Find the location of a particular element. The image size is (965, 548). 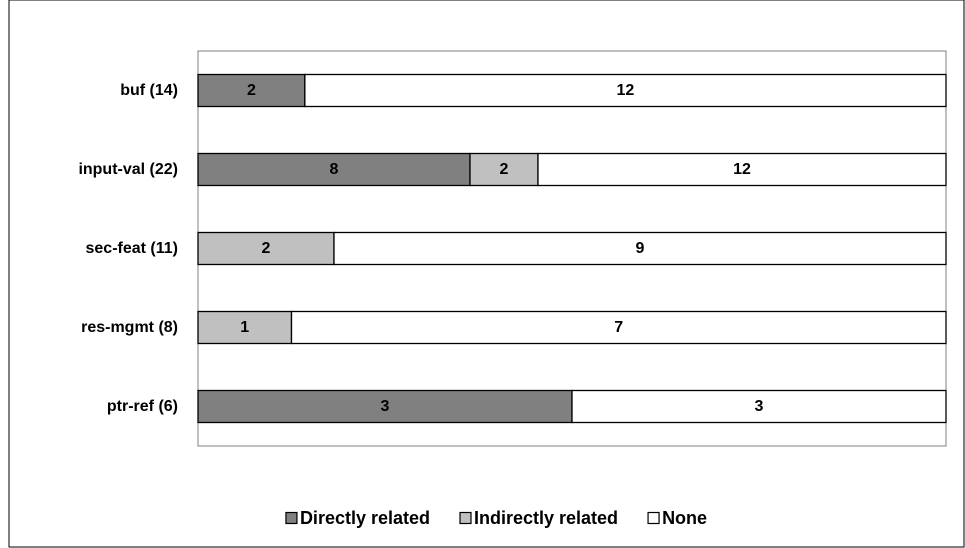

legend-label-directly-related: Directly related is located at coordinates (365, 518).